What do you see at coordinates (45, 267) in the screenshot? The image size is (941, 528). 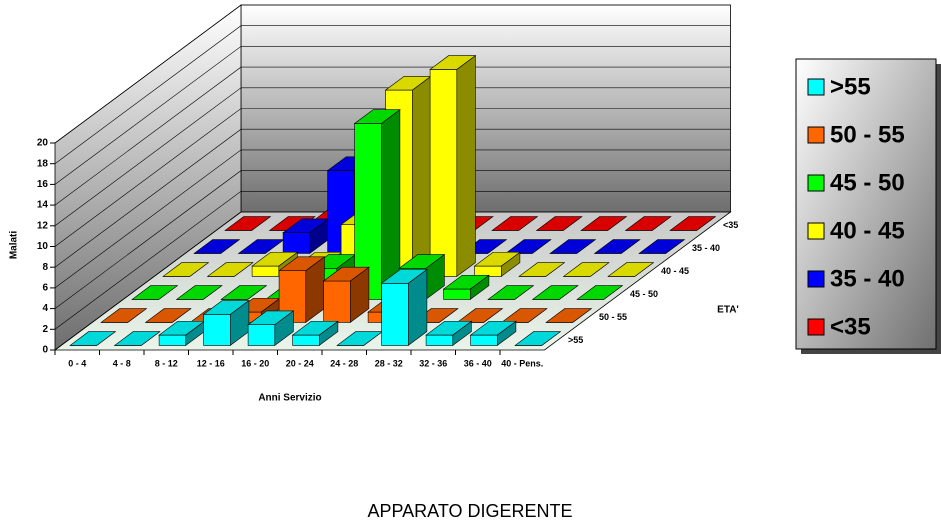 I see `y-tick-label: 8` at bounding box center [45, 267].